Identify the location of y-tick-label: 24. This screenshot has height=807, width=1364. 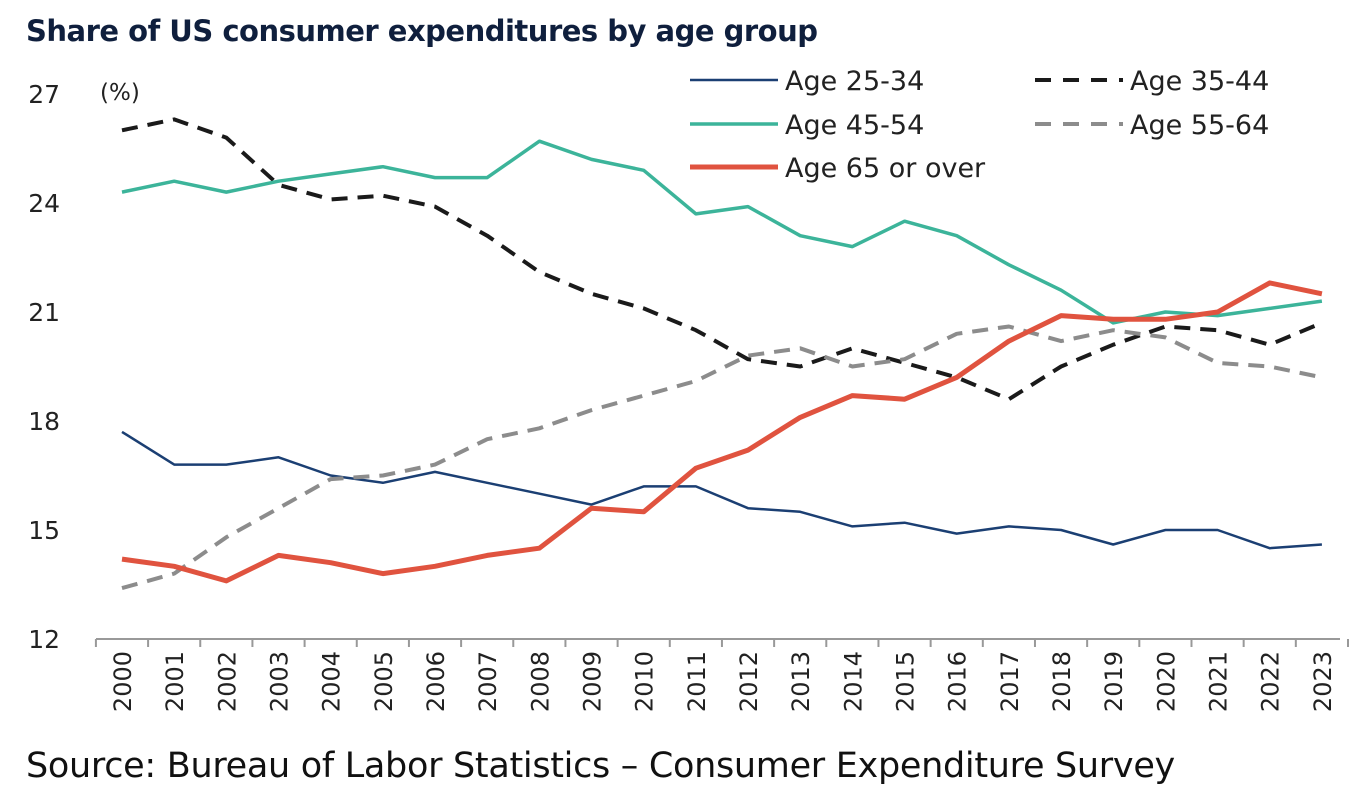
(44, 203).